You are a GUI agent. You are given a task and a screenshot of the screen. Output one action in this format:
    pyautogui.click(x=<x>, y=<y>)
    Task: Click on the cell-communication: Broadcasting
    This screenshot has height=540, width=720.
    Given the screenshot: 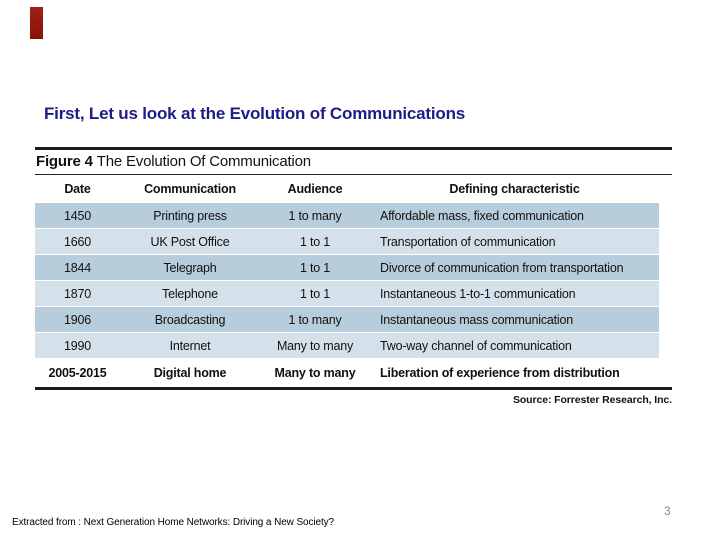 What is the action you would take?
    pyautogui.click(x=190, y=319)
    